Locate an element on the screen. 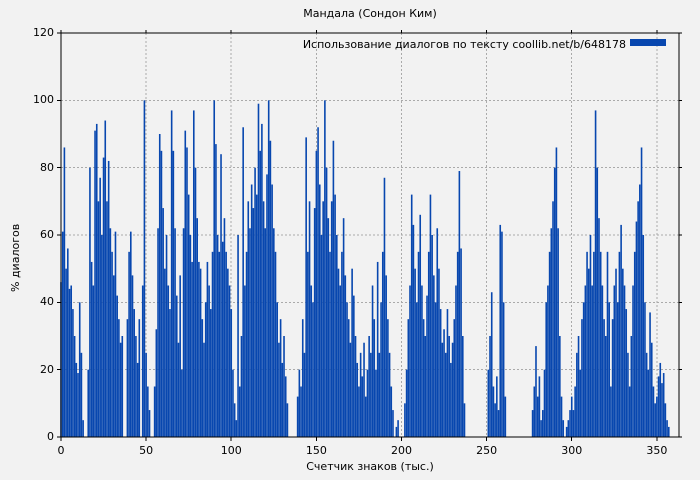  y-tick-label: 40 is located at coordinates (47, 302).